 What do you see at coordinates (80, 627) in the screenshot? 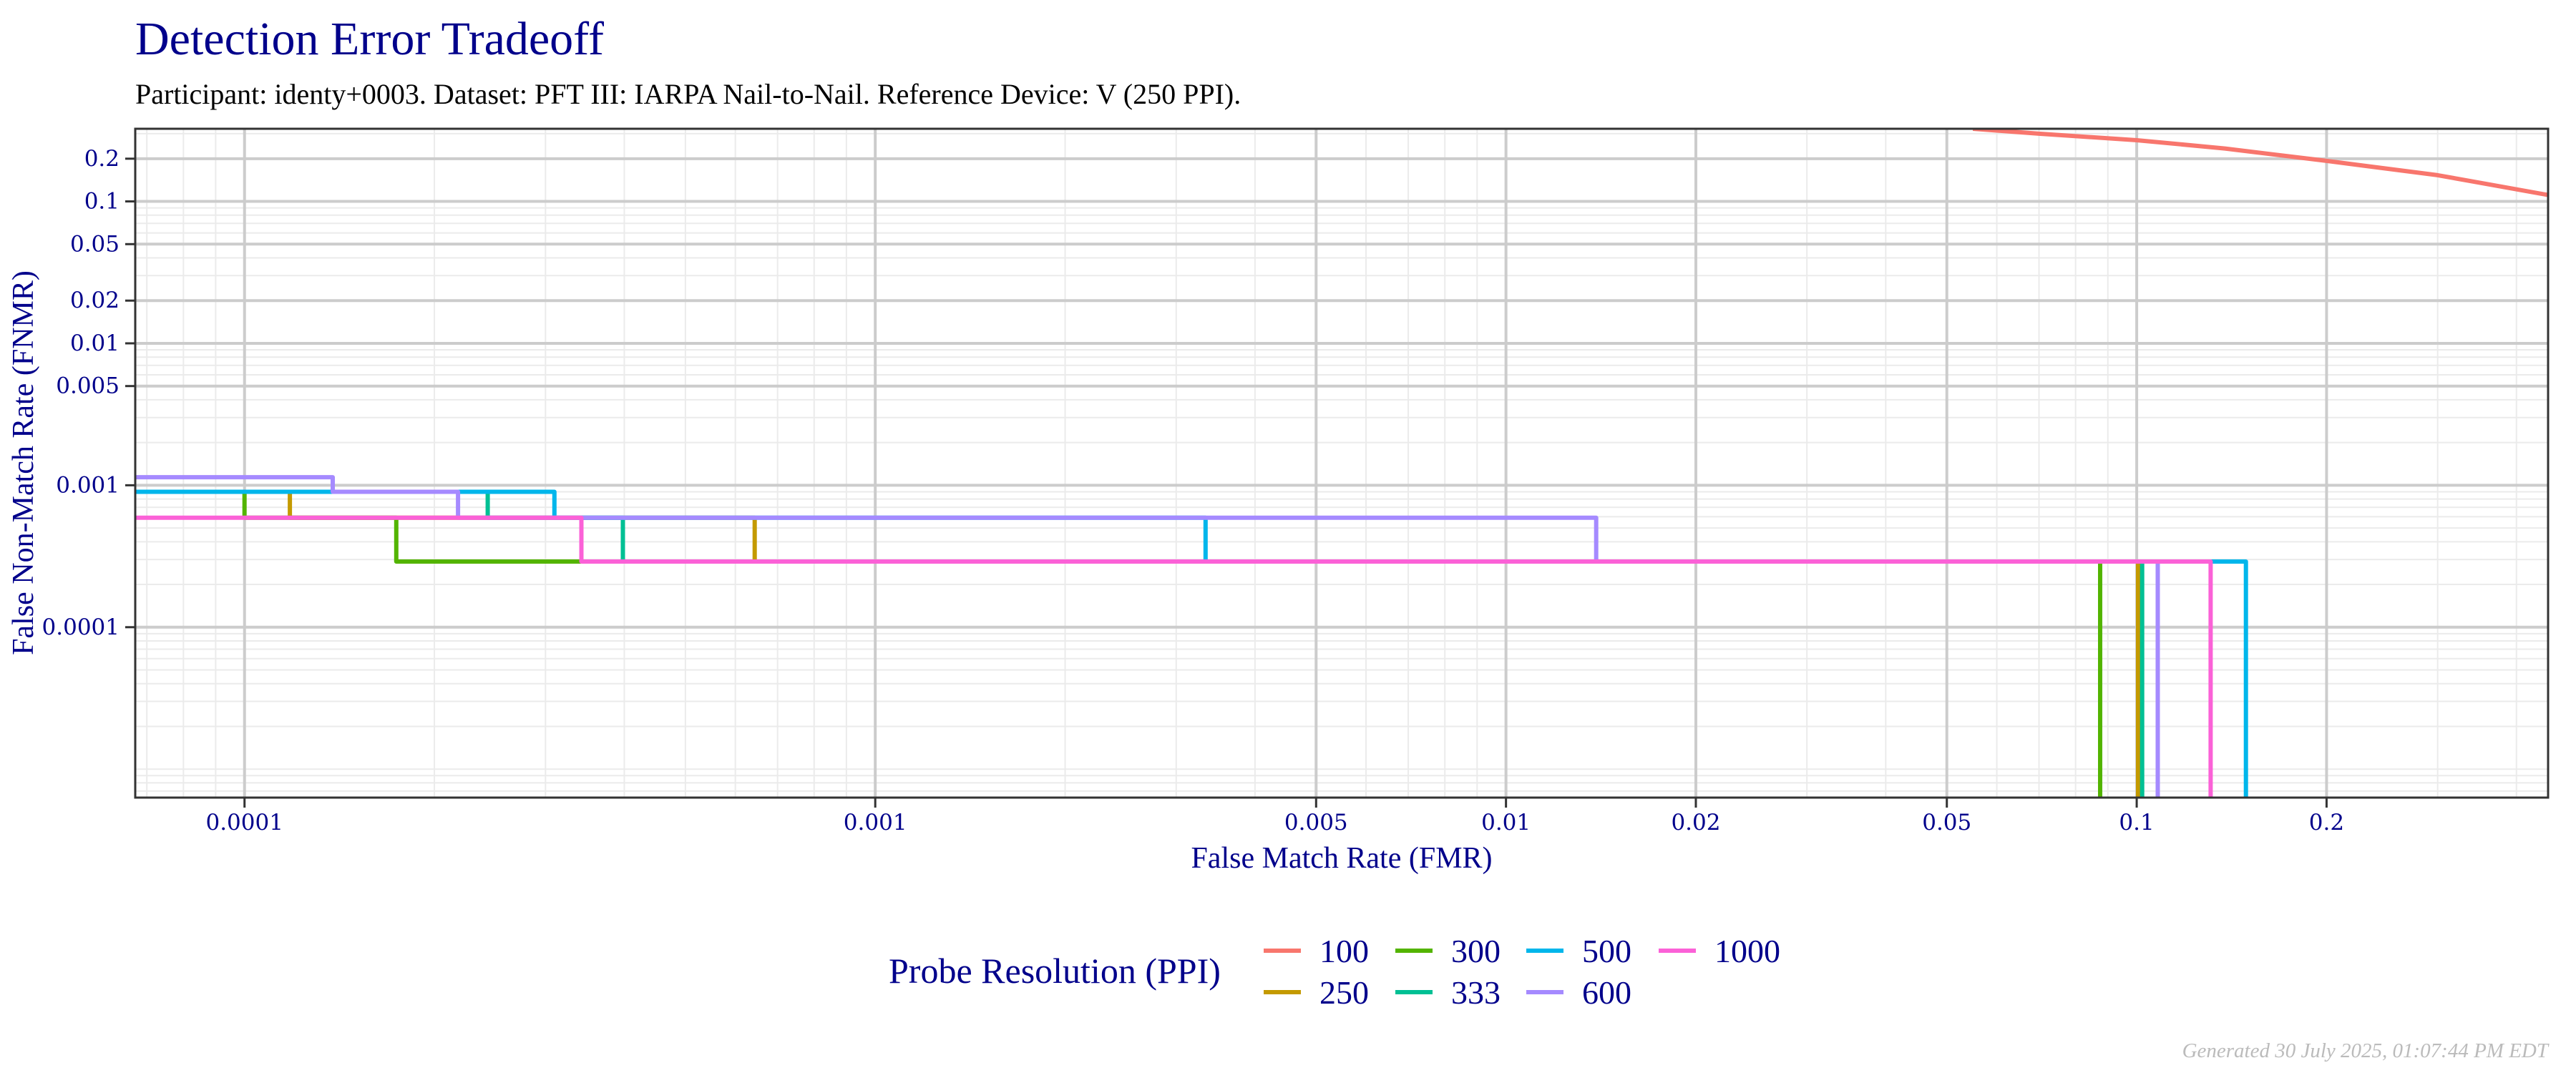
I see `y-tick-label: 0.0001` at bounding box center [80, 627].